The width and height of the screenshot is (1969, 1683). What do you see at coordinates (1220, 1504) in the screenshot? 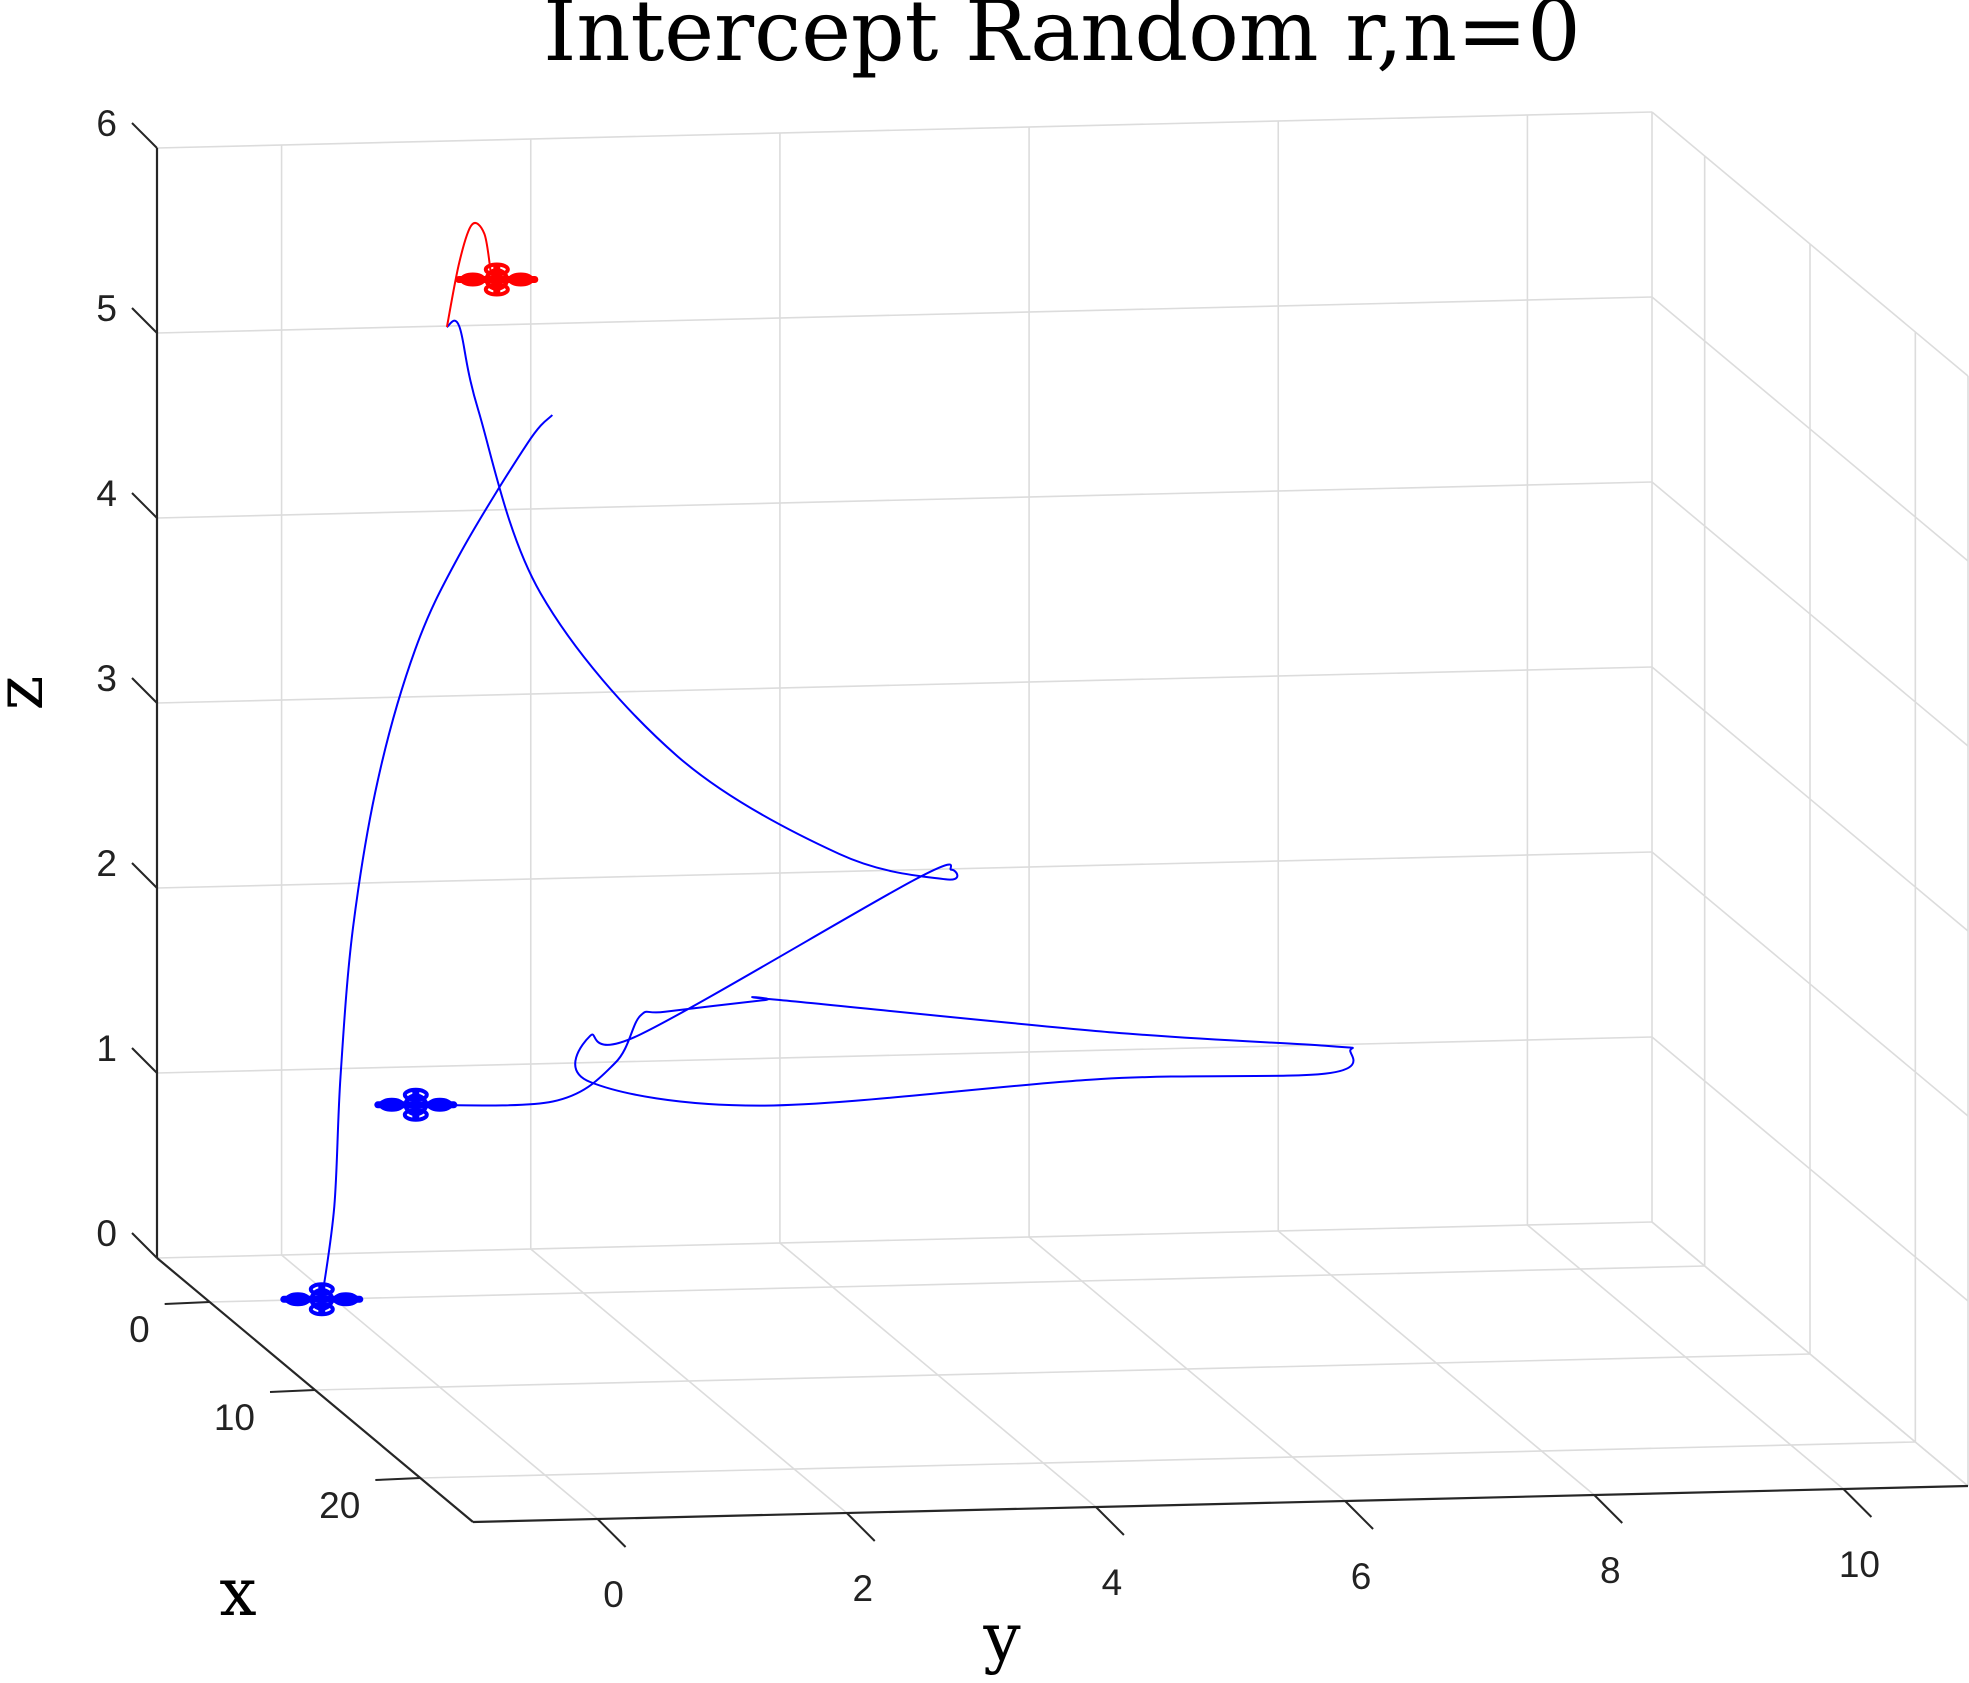
I see `y-axis-line` at bounding box center [1220, 1504].